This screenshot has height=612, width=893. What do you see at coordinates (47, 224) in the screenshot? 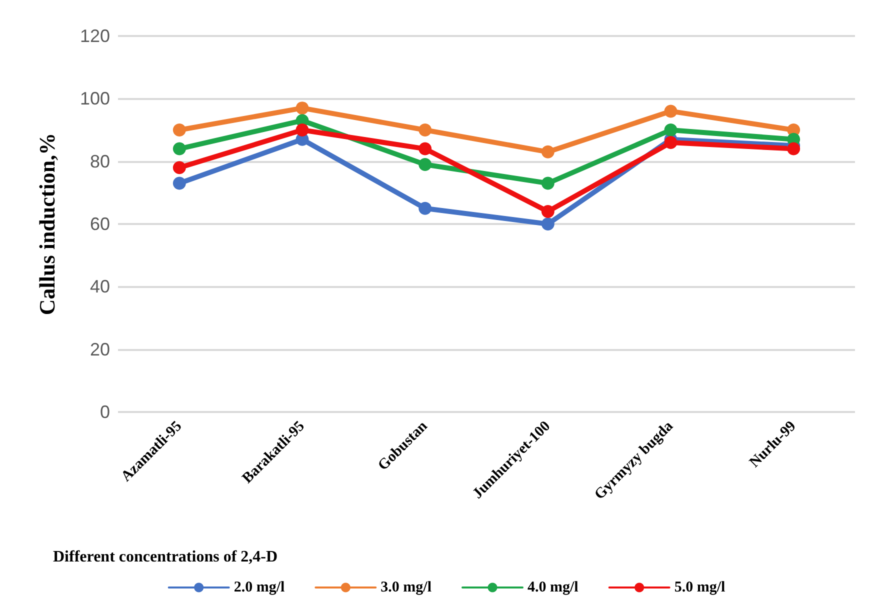
I see `y-axis-title: Callus induction,%` at bounding box center [47, 224].